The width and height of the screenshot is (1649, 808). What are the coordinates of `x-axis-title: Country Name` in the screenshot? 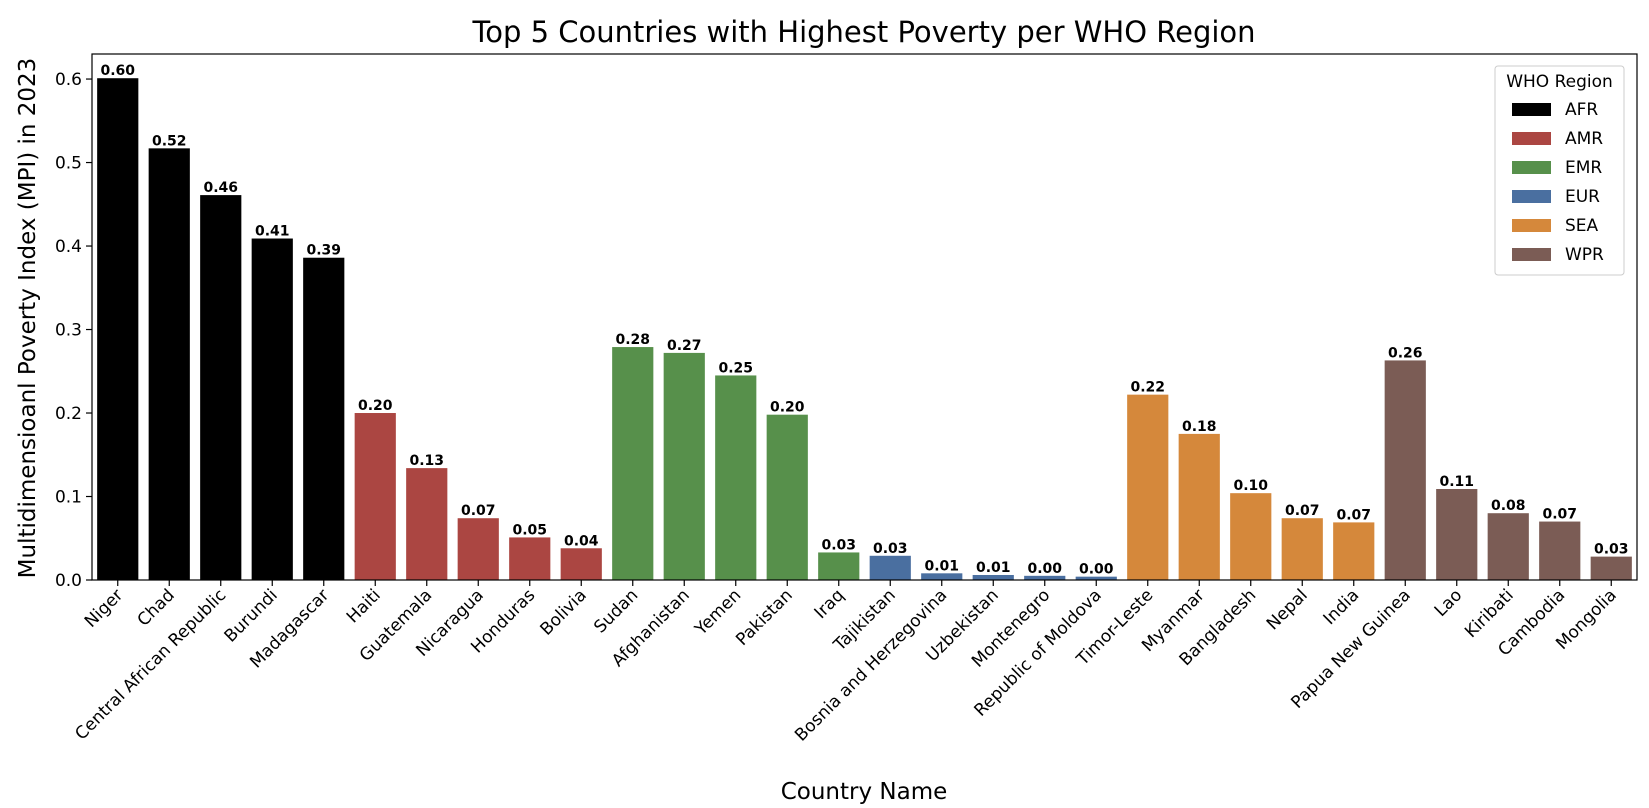 It's located at (864, 792).